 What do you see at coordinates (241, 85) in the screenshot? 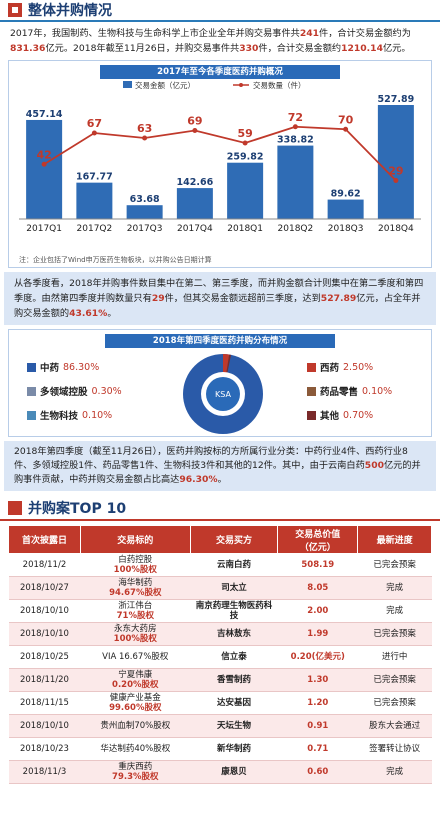
I see `legend-line-marker` at bounding box center [241, 85].